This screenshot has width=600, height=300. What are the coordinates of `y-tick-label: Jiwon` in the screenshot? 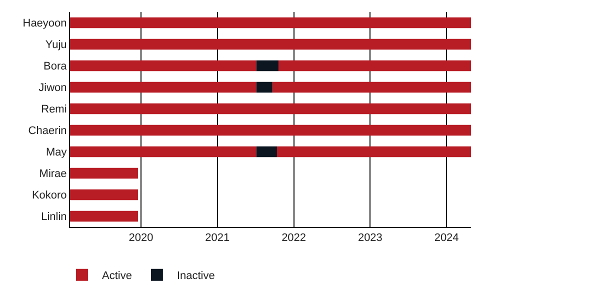 It's located at (52, 88).